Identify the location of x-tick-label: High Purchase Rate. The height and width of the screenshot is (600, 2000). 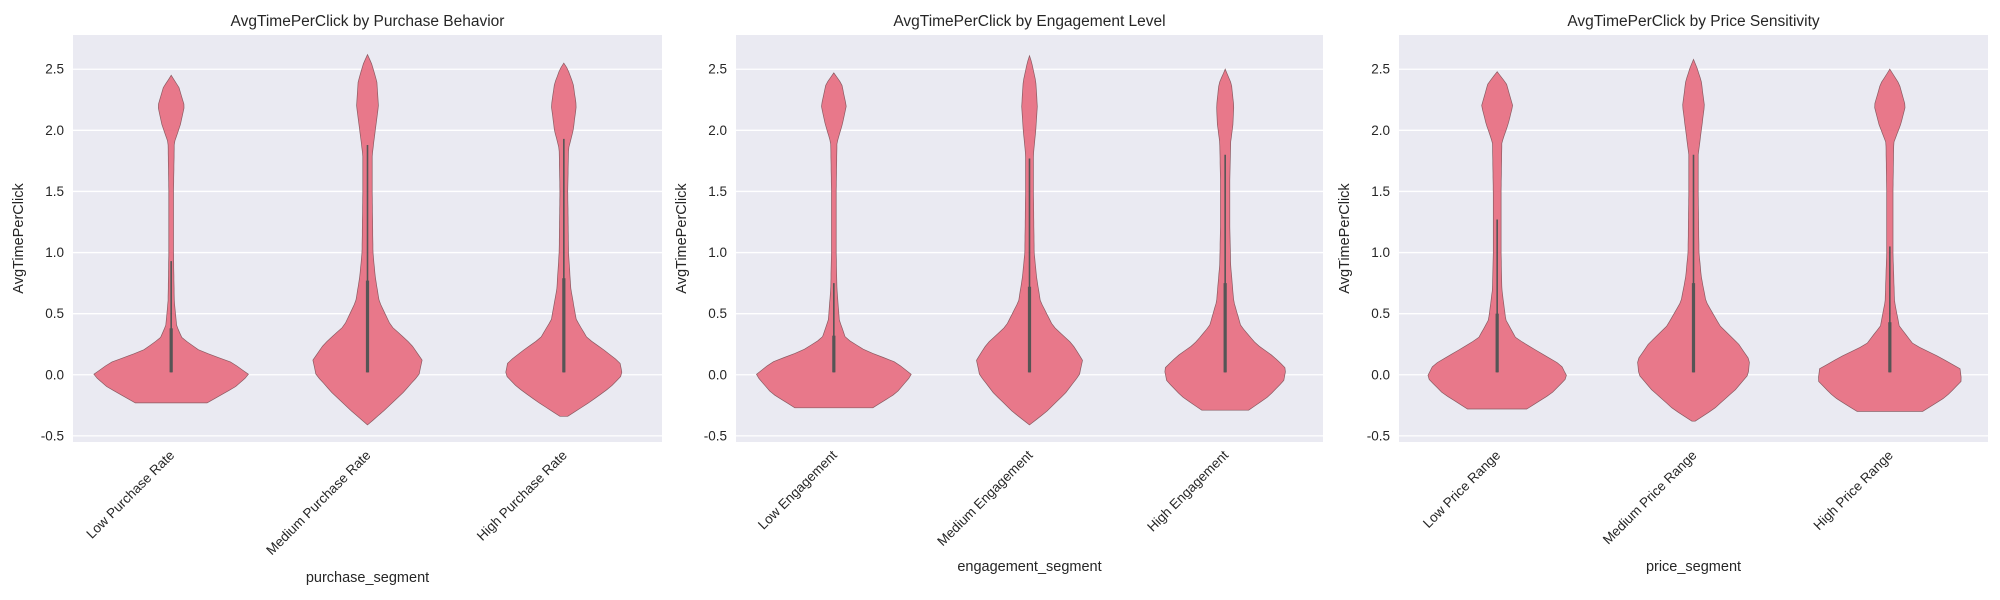
(522, 496).